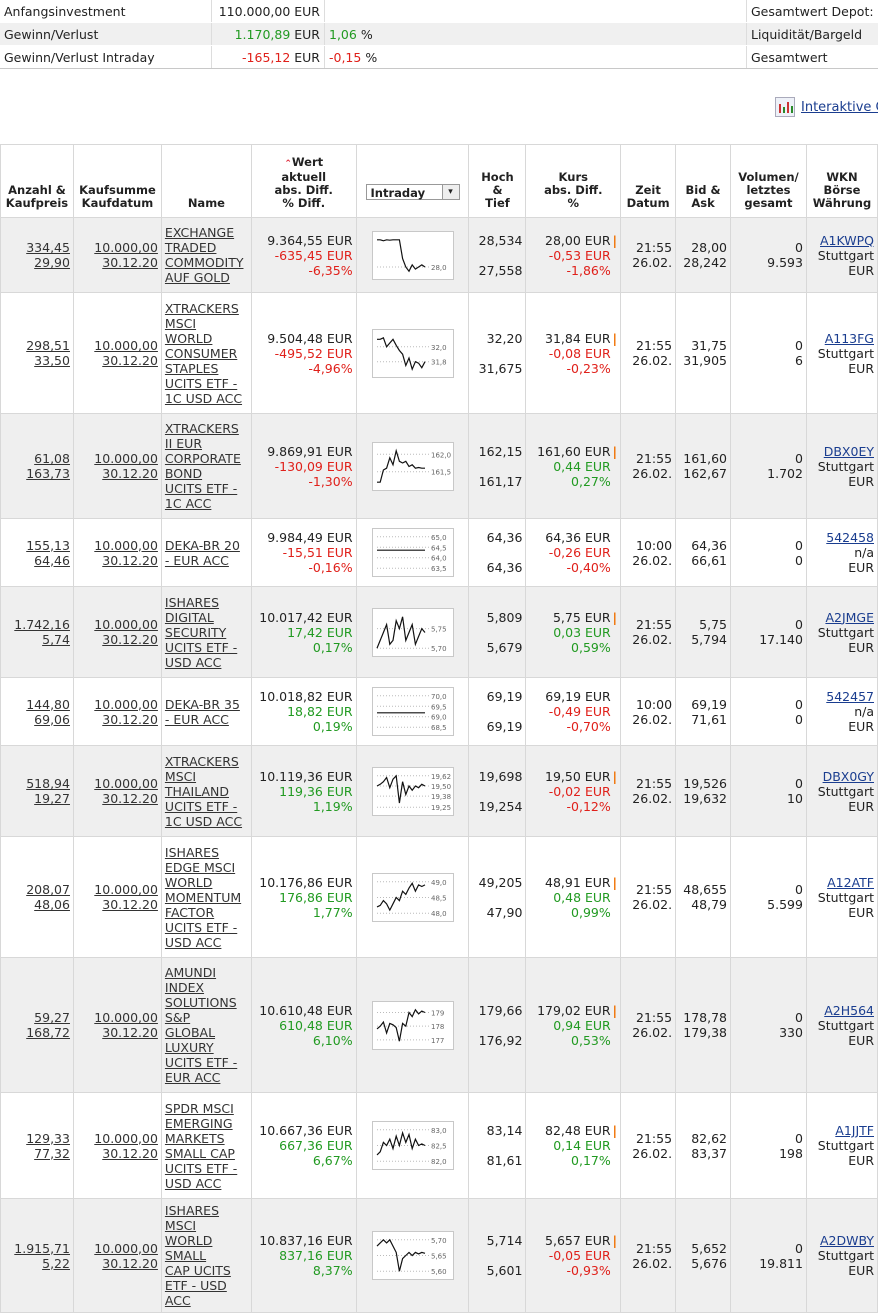  What do you see at coordinates (497, 181) in the screenshot?
I see `col-hoch-tief: Hoch&Tief` at bounding box center [497, 181].